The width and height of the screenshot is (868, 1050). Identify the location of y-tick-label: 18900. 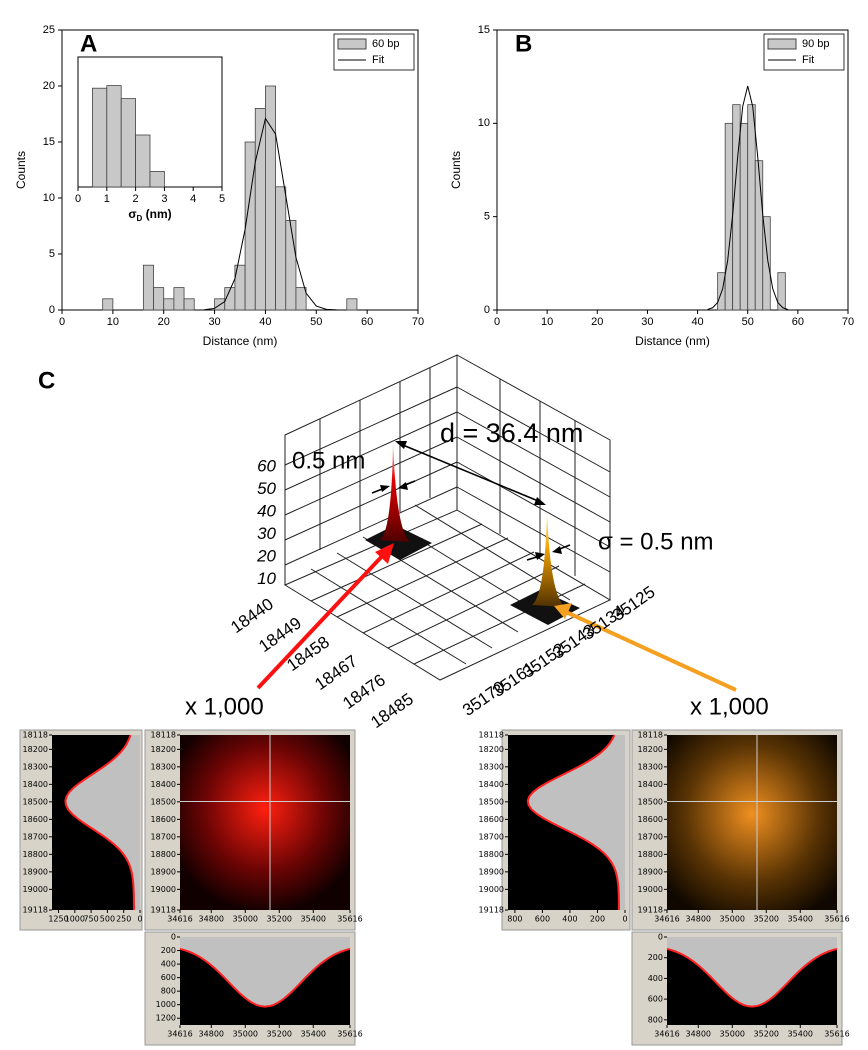
(650, 871).